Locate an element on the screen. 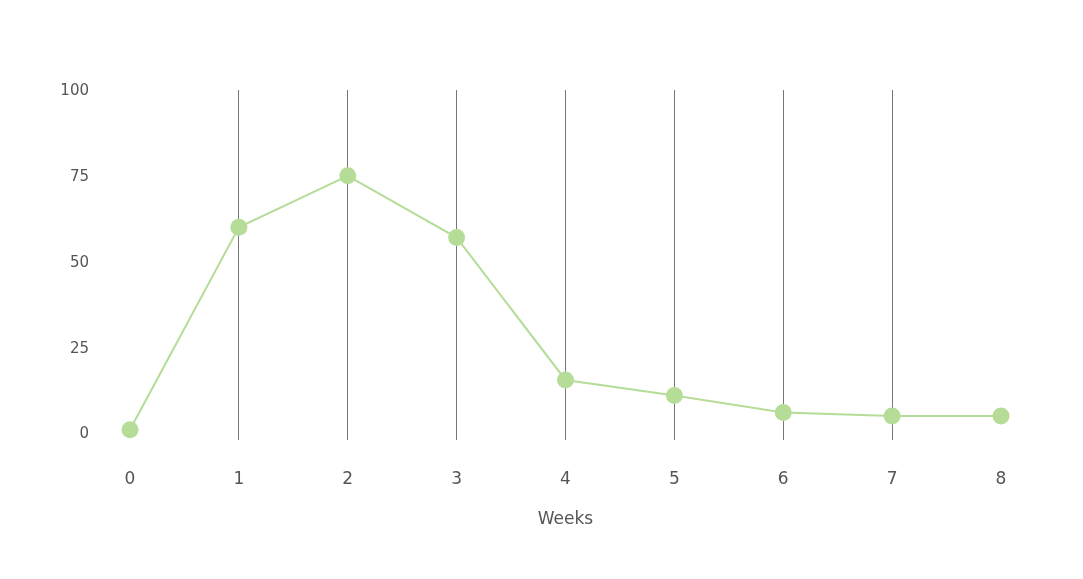  x-tick-label: 5 is located at coordinates (674, 478).